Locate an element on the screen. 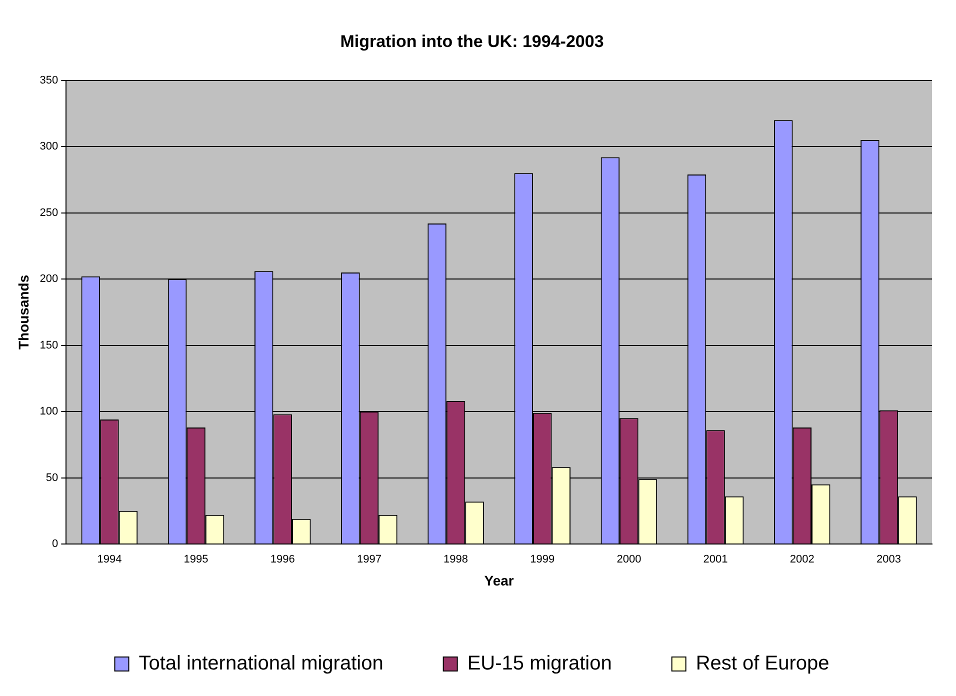 The image size is (956, 696). y-tick-label: 250 is located at coordinates (49, 212).